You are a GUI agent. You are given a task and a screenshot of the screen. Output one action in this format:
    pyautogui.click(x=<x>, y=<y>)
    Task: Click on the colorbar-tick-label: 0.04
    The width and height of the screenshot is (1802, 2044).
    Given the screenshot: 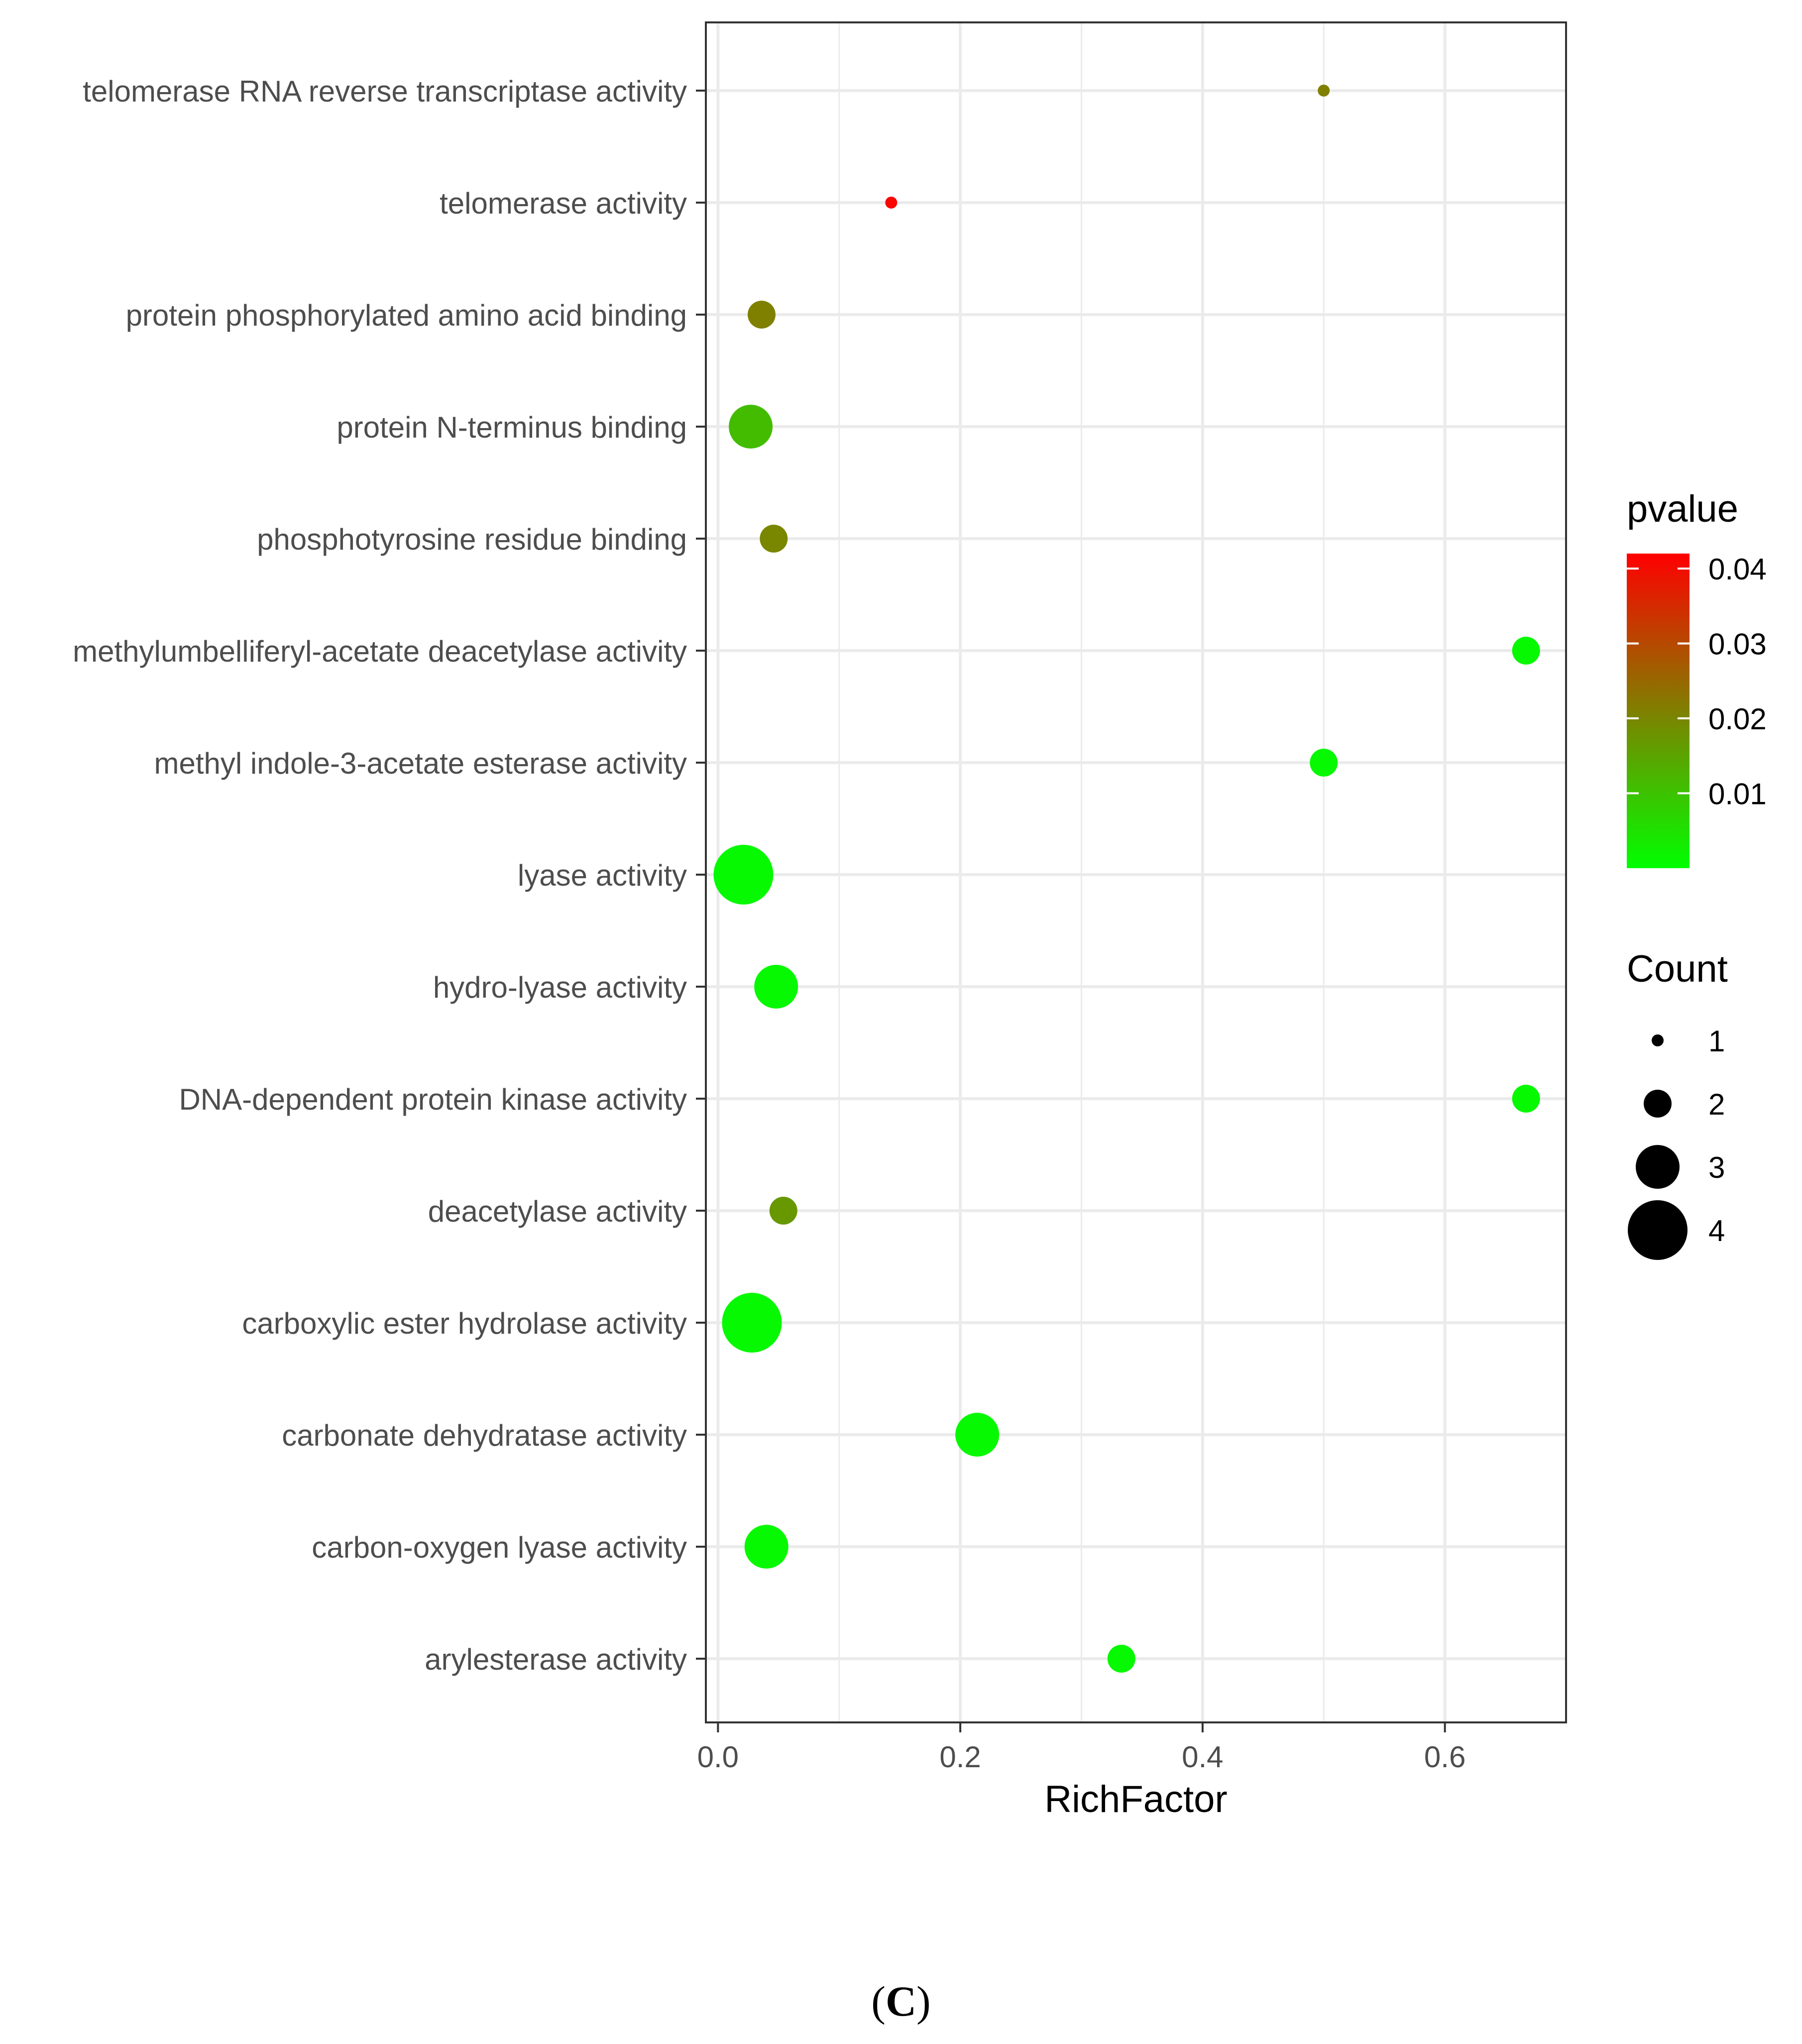 What is the action you would take?
    pyautogui.click(x=1738, y=569)
    